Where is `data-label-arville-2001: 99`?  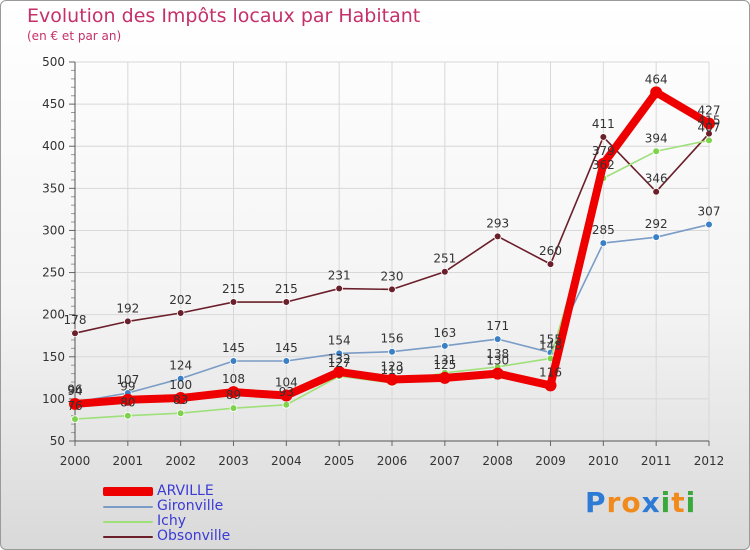
data-label-arville-2001: 99 is located at coordinates (127, 387).